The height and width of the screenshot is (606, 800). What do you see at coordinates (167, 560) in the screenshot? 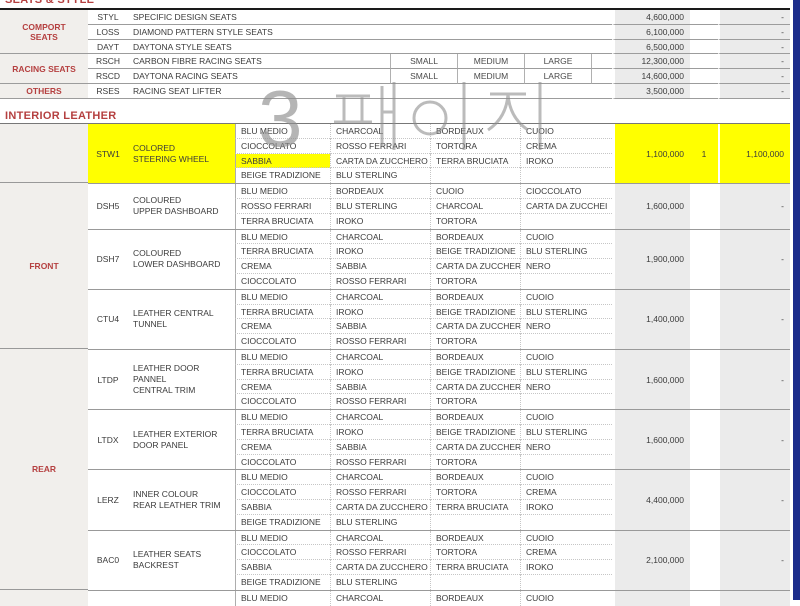
I see `description-cell: LEATHER SEATS BACKREST` at bounding box center [167, 560].